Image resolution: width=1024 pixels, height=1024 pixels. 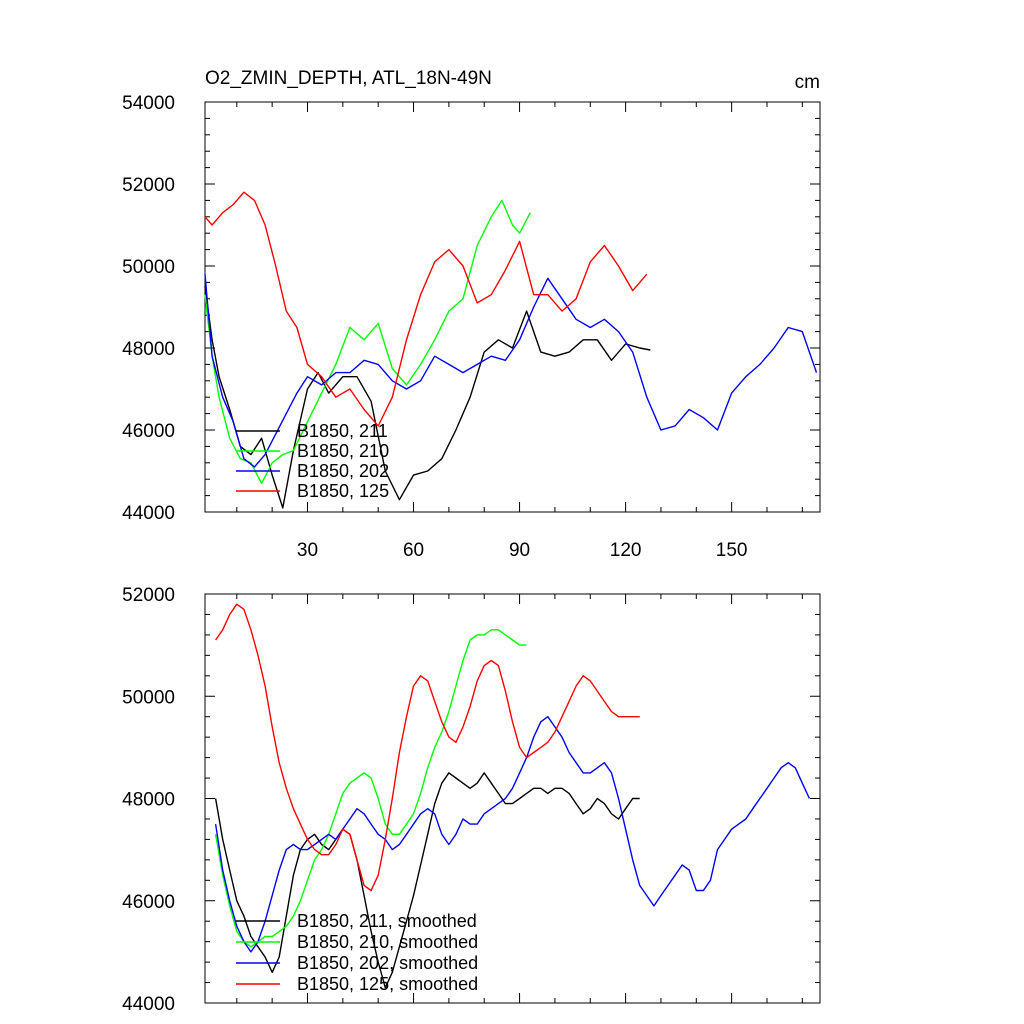 I want to click on legend-label: B1850, 211, so click(x=342, y=431).